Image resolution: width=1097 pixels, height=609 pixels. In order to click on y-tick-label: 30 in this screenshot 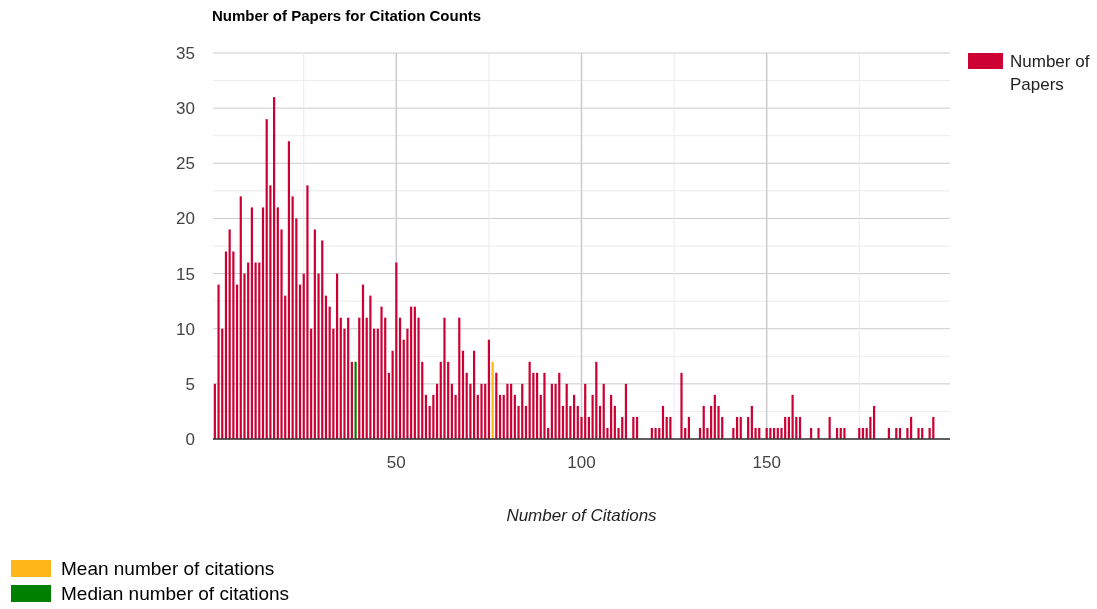, I will do `click(185, 109)`.